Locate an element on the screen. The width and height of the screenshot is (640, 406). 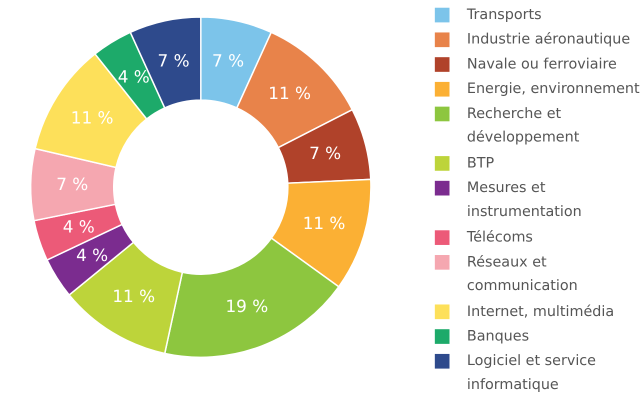
data-label: 19 % is located at coordinates (246, 306).